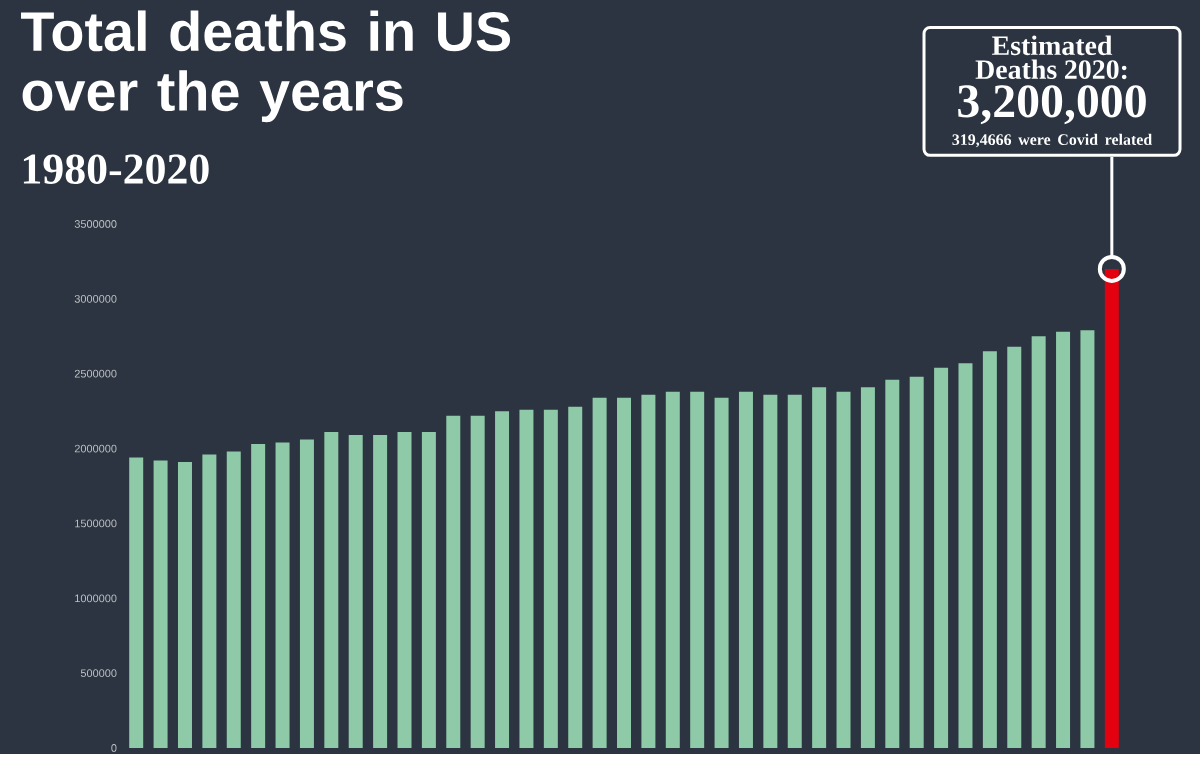 The width and height of the screenshot is (1200, 758). I want to click on chart-subtitle: 1980-2020, so click(116, 169).